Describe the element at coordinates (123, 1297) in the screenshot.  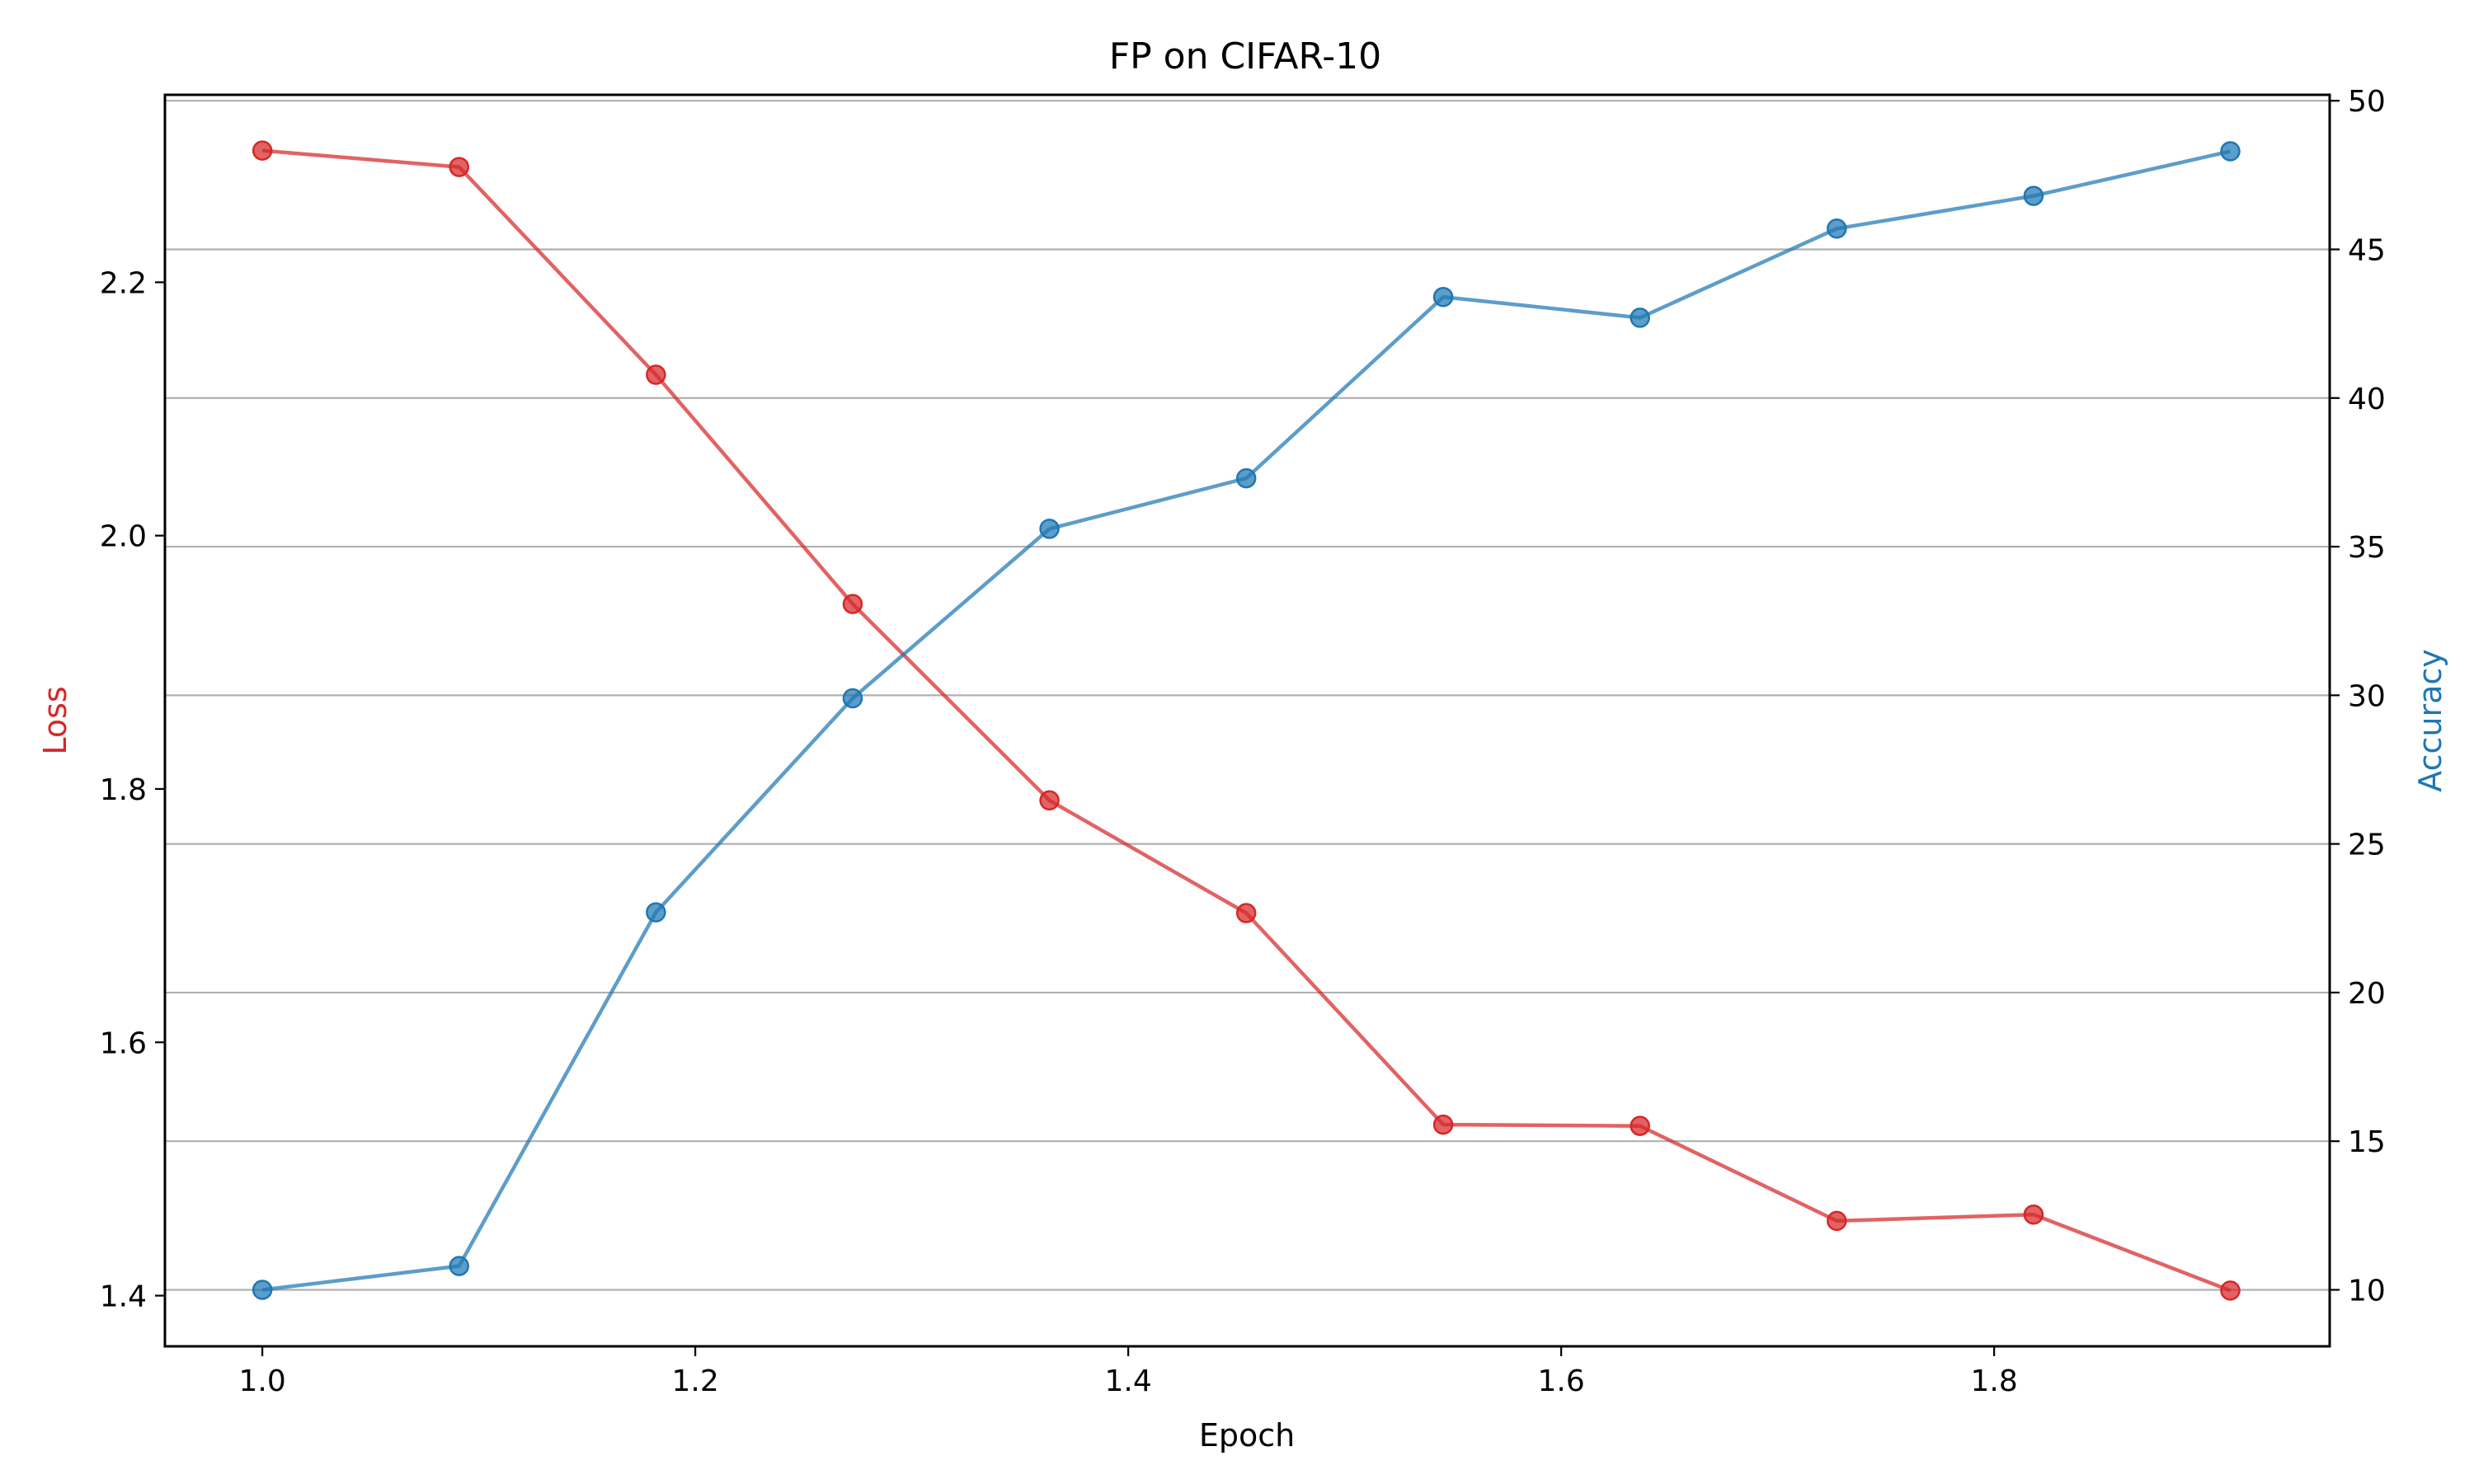
I see `left-y-tick-label: 1.4` at that location.